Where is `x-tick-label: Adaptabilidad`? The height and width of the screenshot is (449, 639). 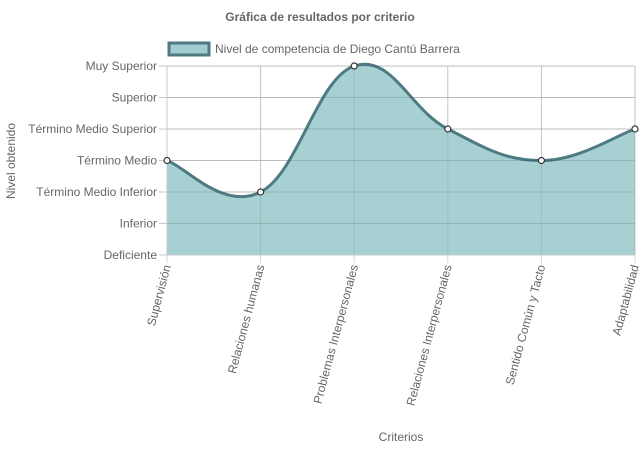
x-tick-label: Adaptabilidad is located at coordinates (624, 300).